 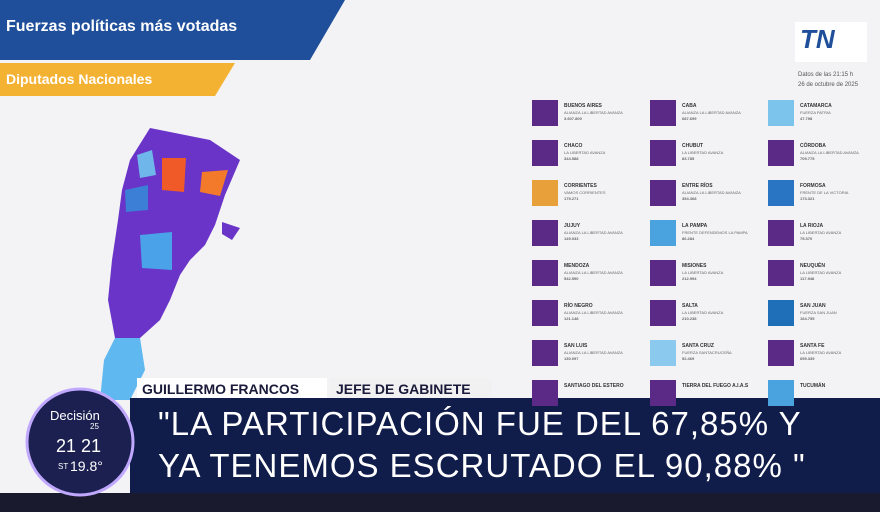 I want to click on province-name: LA RIOJA, so click(x=812, y=226).